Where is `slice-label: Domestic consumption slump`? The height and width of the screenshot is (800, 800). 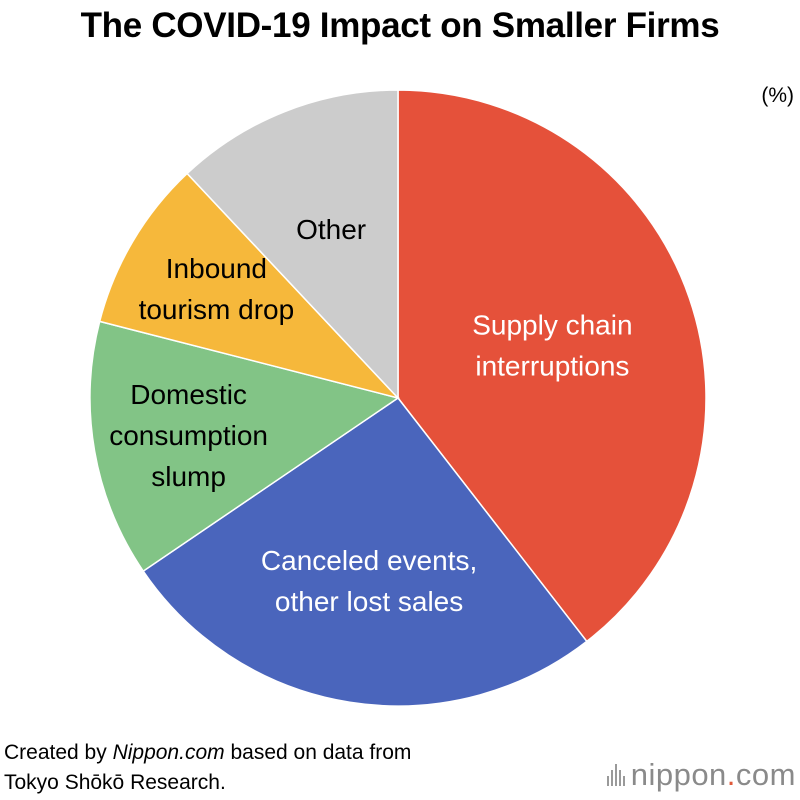 slice-label: Domestic consumption slump is located at coordinates (188, 435).